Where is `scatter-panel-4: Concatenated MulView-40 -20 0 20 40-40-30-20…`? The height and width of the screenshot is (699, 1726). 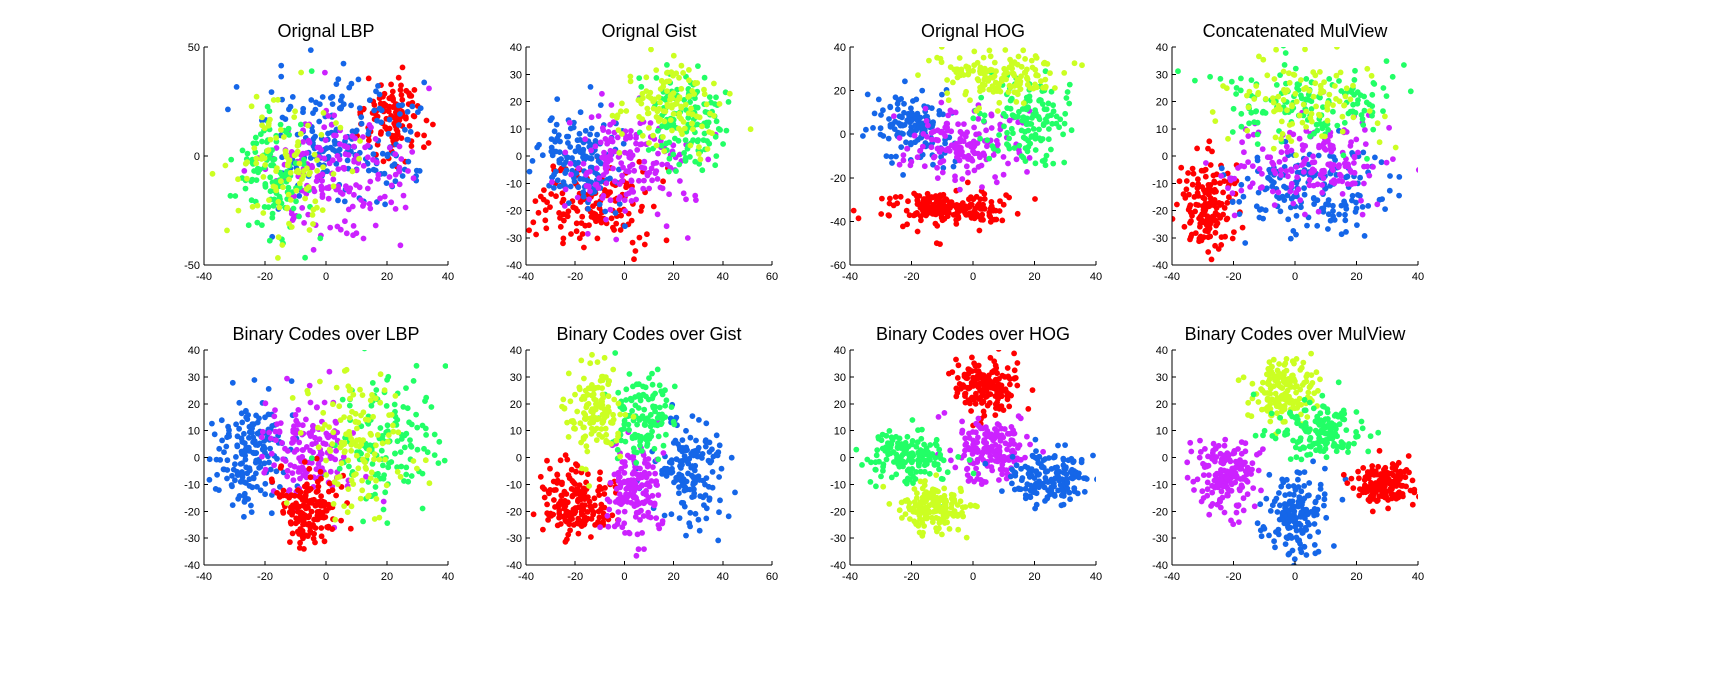
scatter-panel-4: Concatenated MulView-40 -20 0 20 40-40-30-20… is located at coordinates (1305, 152).